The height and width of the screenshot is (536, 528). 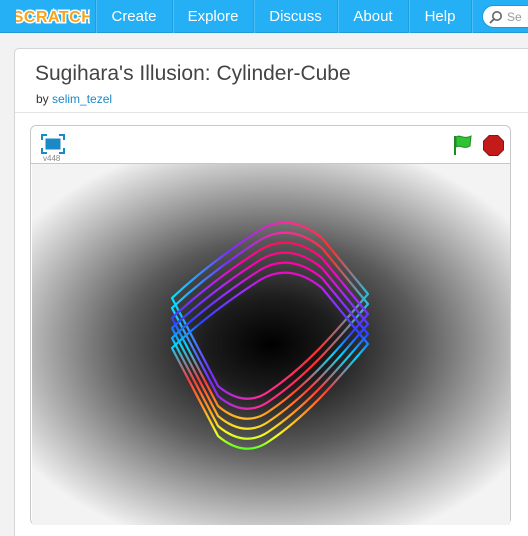 I want to click on search-placeholder: Se, so click(x=514, y=17).